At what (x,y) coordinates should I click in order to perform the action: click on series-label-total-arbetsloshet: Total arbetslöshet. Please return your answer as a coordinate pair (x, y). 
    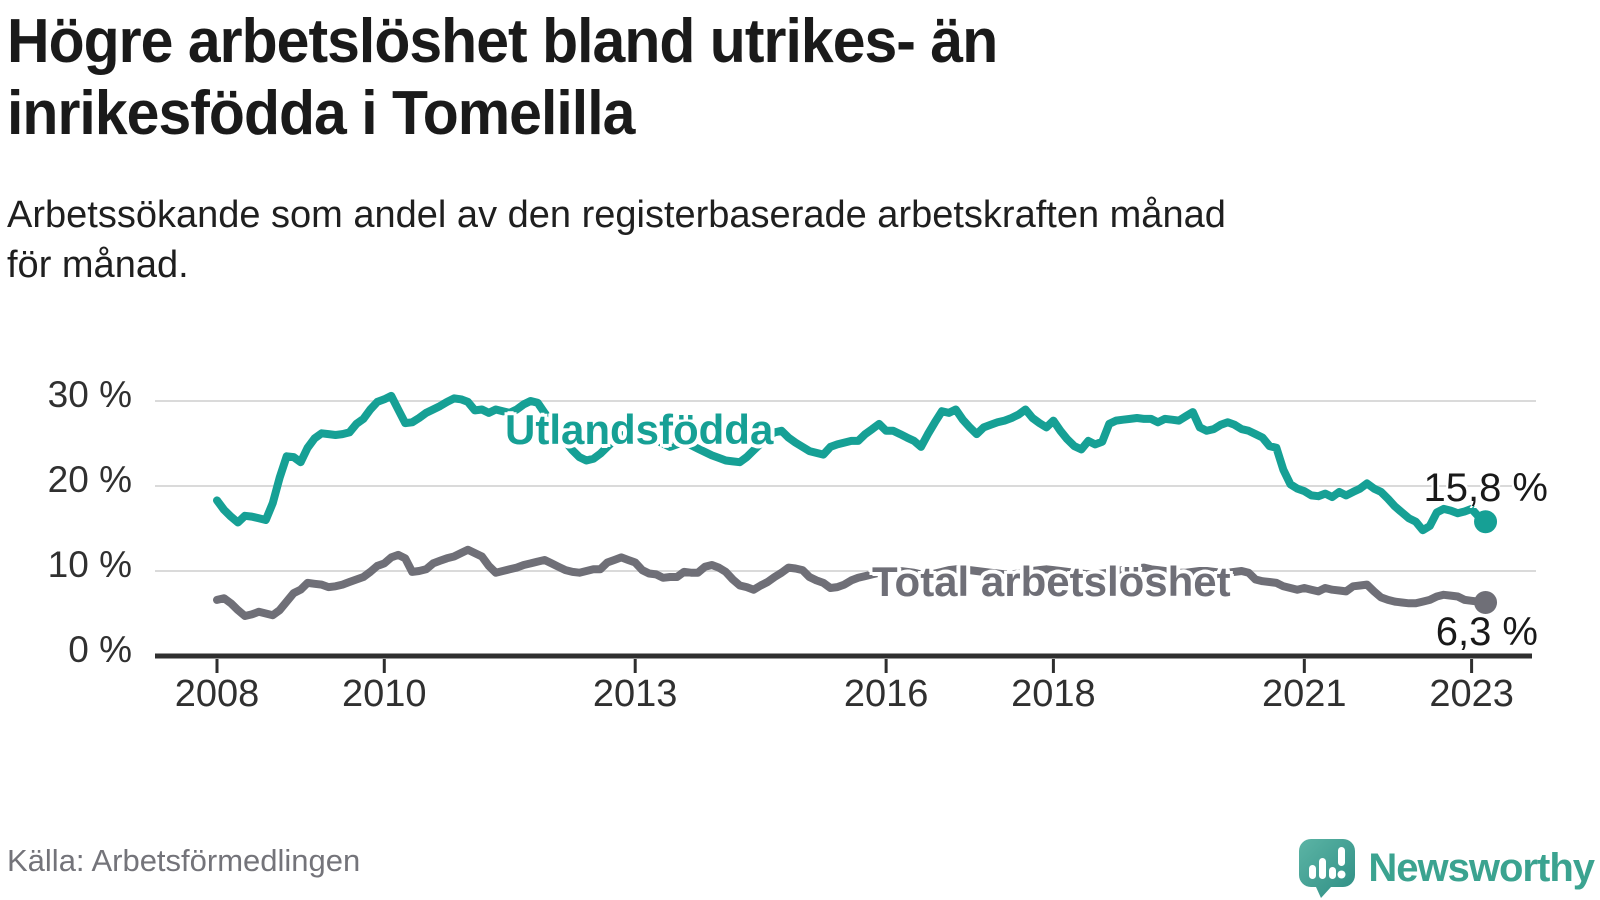
    Looking at the image, I should click on (1051, 581).